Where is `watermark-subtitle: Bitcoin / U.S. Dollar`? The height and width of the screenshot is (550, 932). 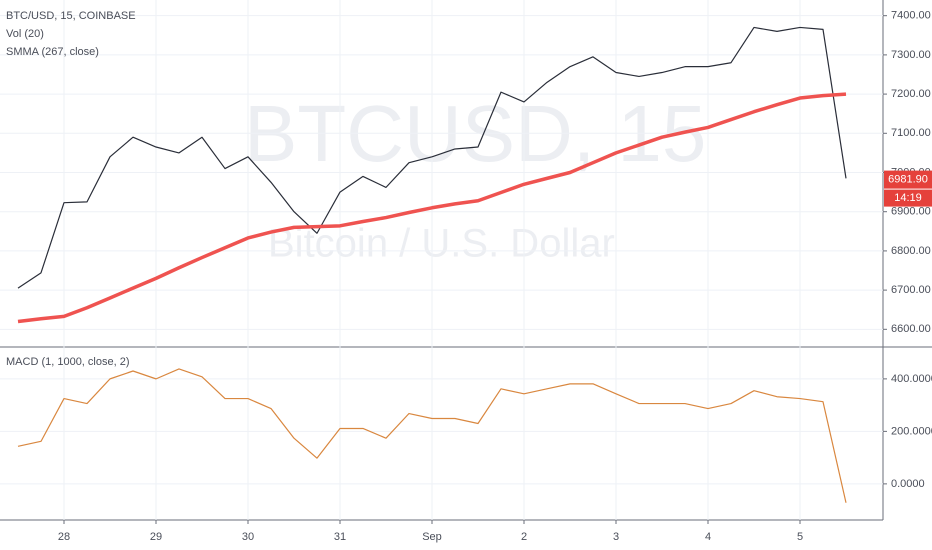 watermark-subtitle: Bitcoin / U.S. Dollar is located at coordinates (441, 244).